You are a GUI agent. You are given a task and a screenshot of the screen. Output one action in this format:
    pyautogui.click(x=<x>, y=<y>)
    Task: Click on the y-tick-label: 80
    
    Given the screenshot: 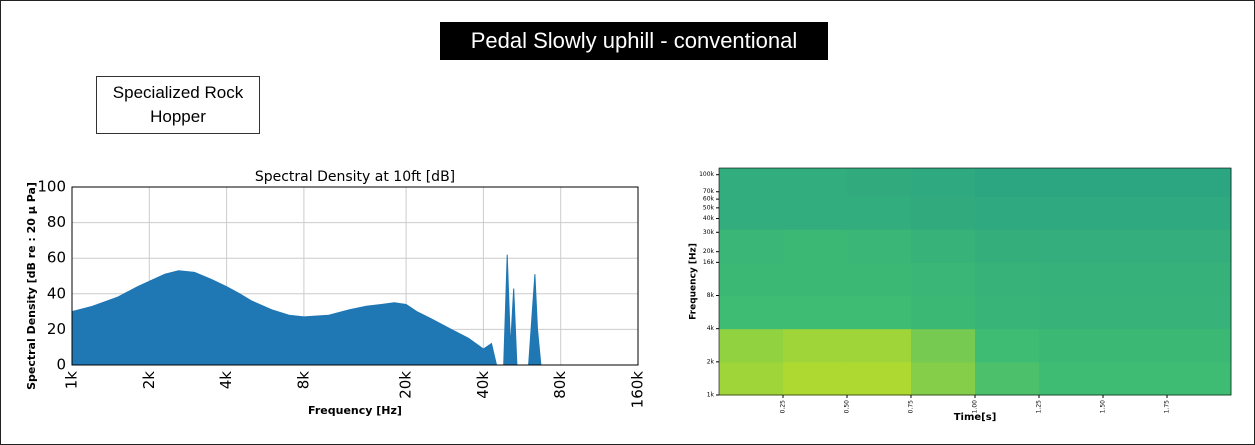 What is the action you would take?
    pyautogui.click(x=56, y=222)
    